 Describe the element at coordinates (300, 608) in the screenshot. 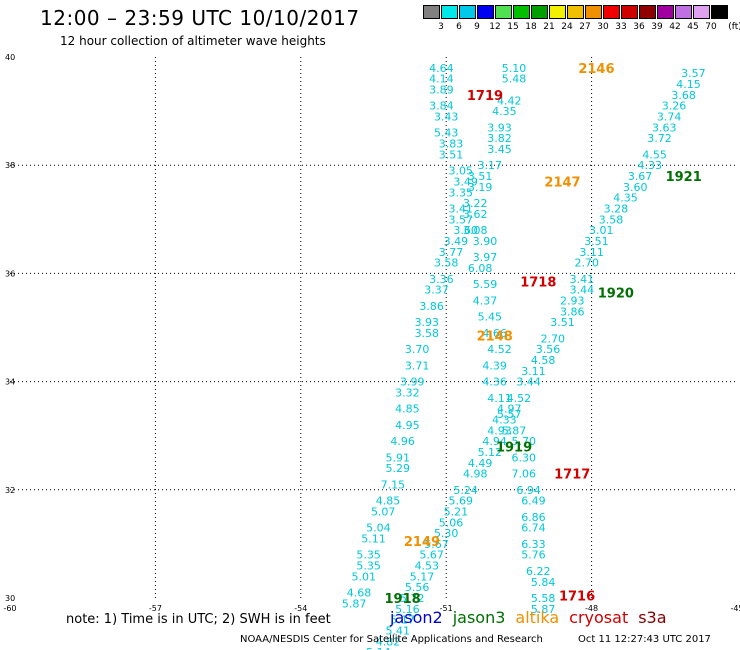

I see `x-tick-label: -54` at that location.